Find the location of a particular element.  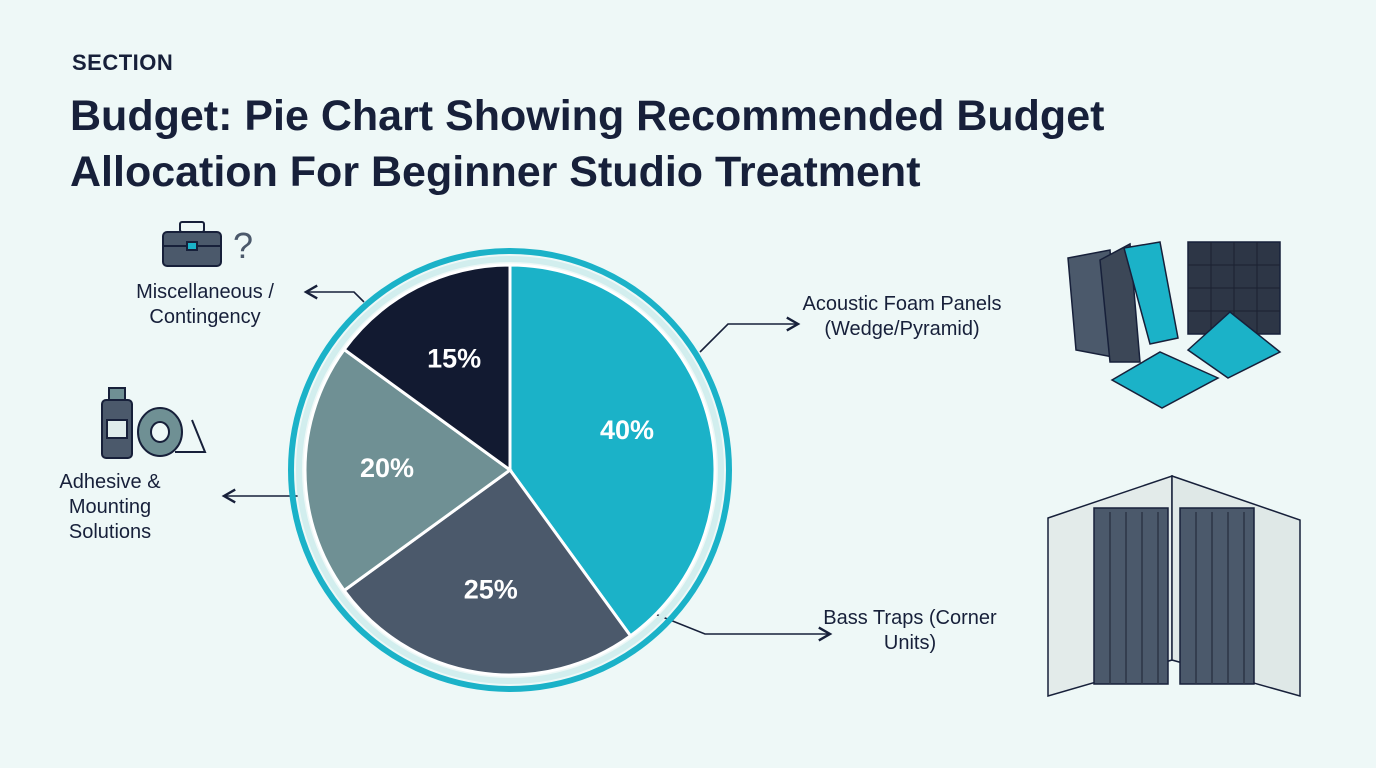

slice-label: 40% is located at coordinates (627, 430).